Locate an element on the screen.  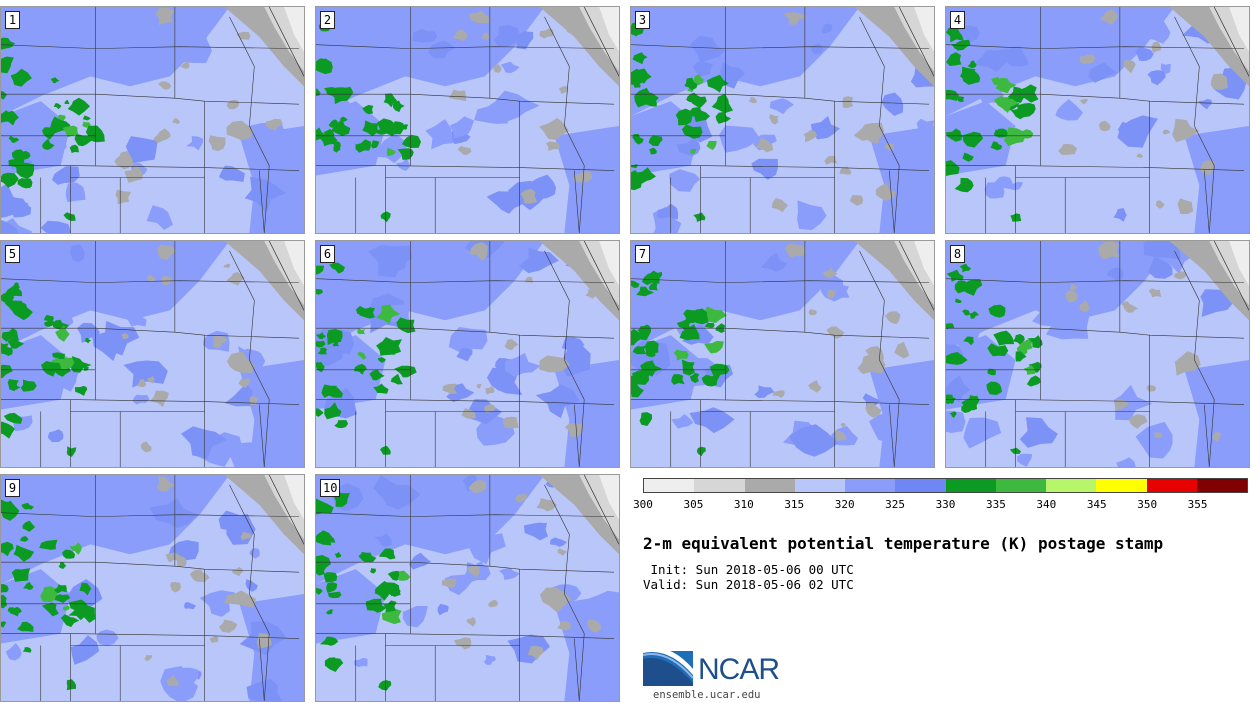
stamp-panel-3: 3 is located at coordinates (782, 120).